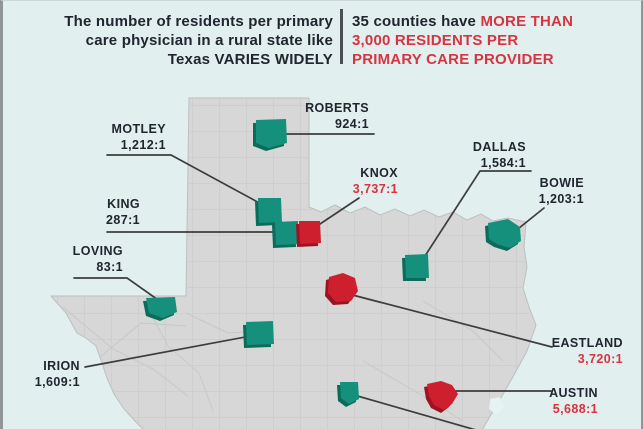  I want to click on label-king: KING 287:1, so click(123, 212).